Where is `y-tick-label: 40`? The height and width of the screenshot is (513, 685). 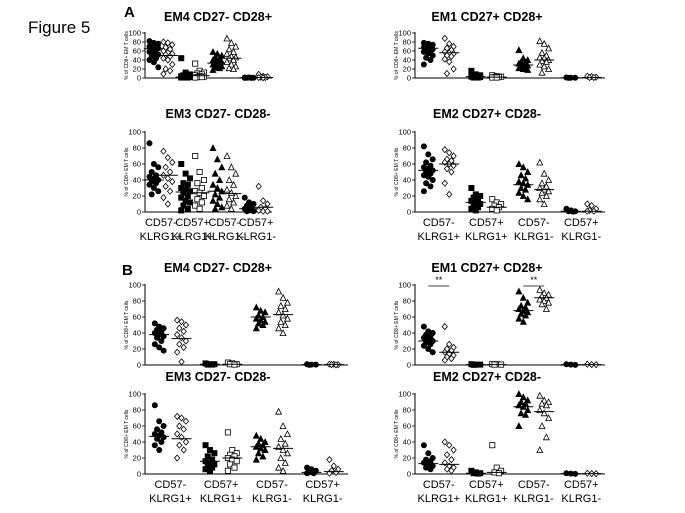
y-tick-label: 40 is located at coordinates (137, 333).